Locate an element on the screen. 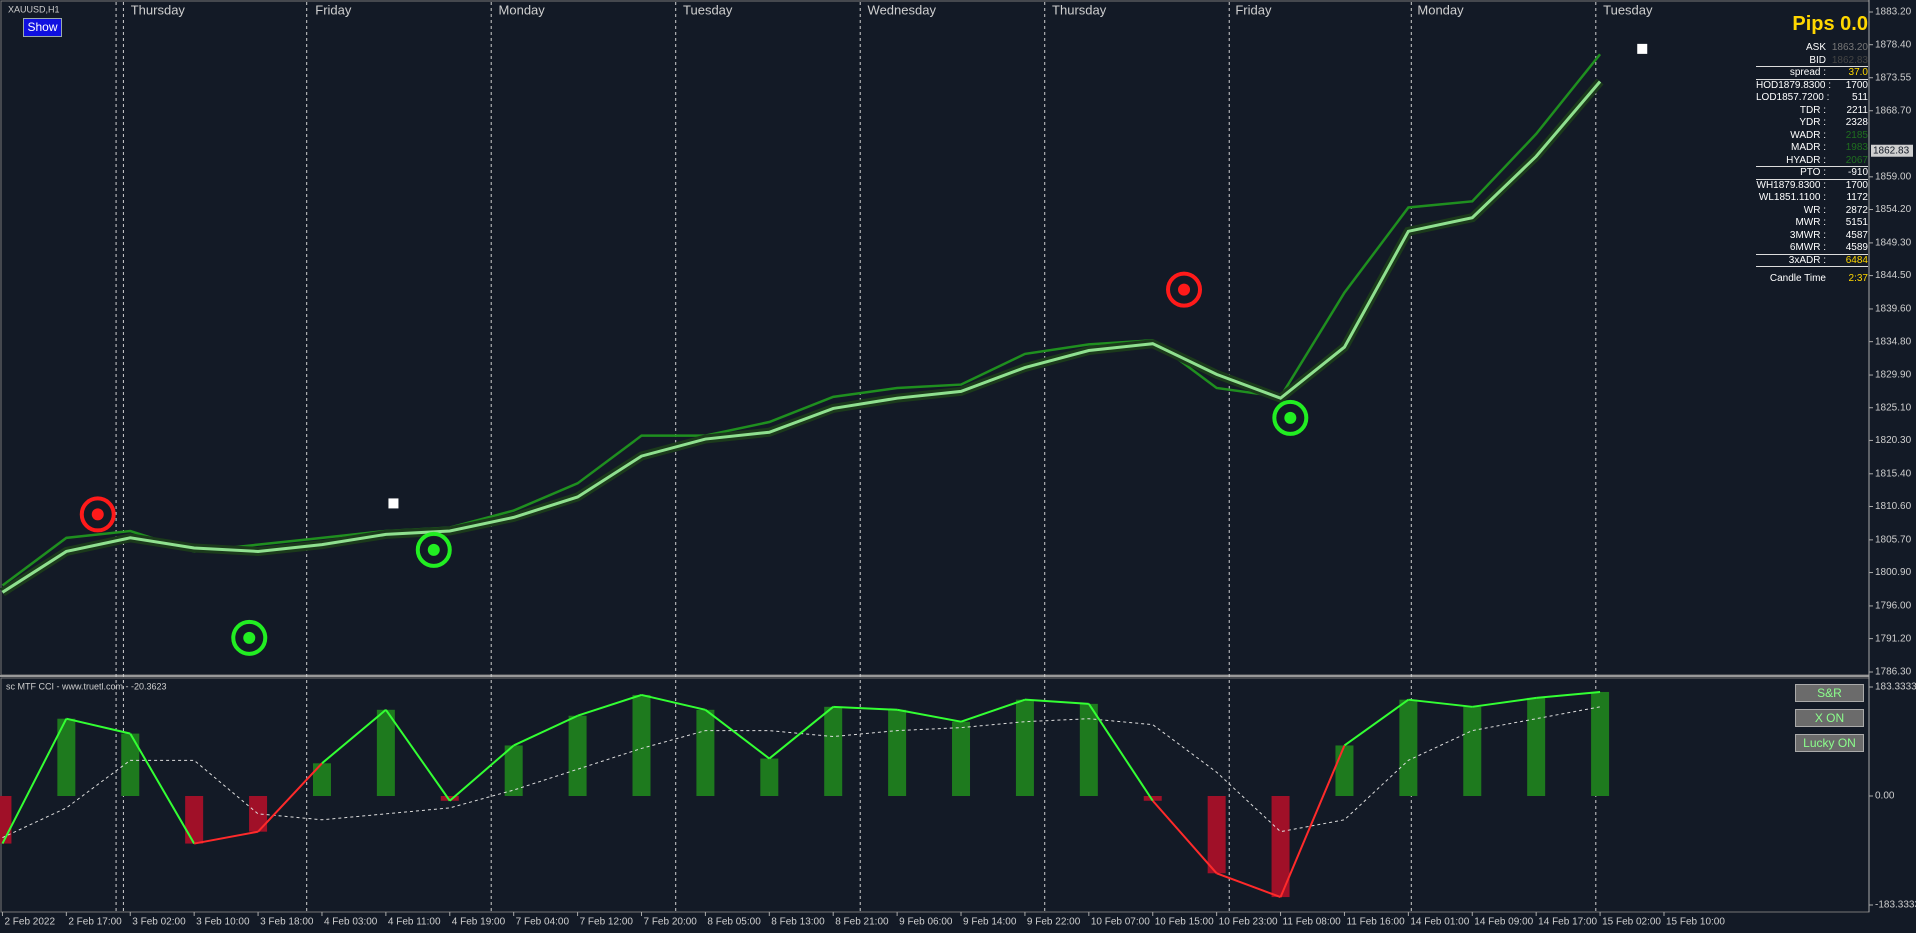 The height and width of the screenshot is (933, 1916). info-row: BID 1862.83 is located at coordinates (1812, 60).